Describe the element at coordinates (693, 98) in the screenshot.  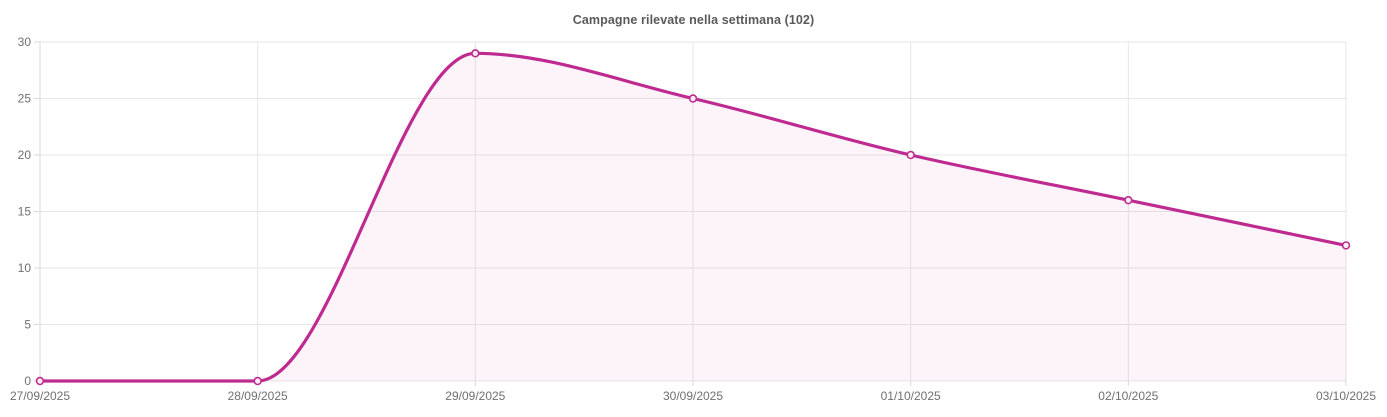
I see `data-point-30/09/2025` at that location.